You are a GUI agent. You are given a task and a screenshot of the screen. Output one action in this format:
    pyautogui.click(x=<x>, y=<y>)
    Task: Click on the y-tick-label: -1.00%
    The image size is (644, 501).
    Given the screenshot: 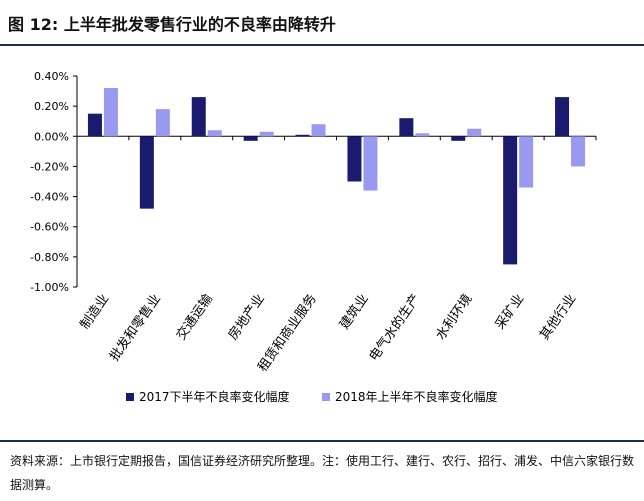 What is the action you would take?
    pyautogui.click(x=49, y=287)
    